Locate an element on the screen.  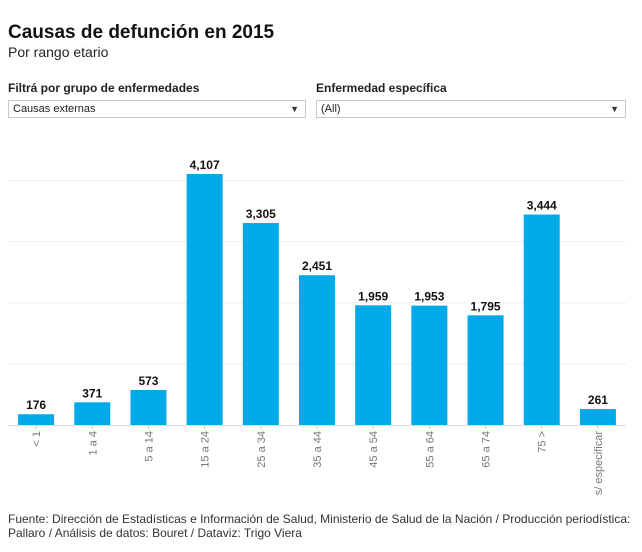
data-label: 261 is located at coordinates (598, 400).